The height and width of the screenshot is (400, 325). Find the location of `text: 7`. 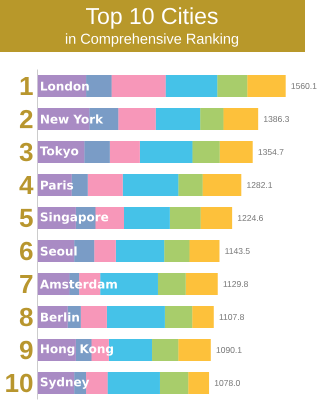

text: 7 is located at coordinates (26, 284).